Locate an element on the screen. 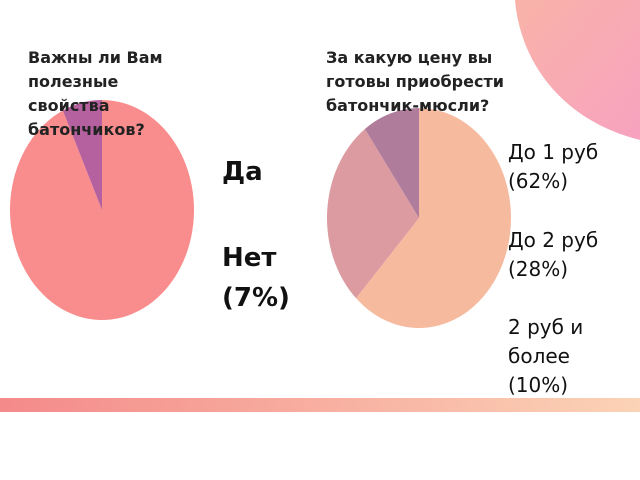  legend-entry: 2 руб и более (10%) is located at coordinates (567, 356).